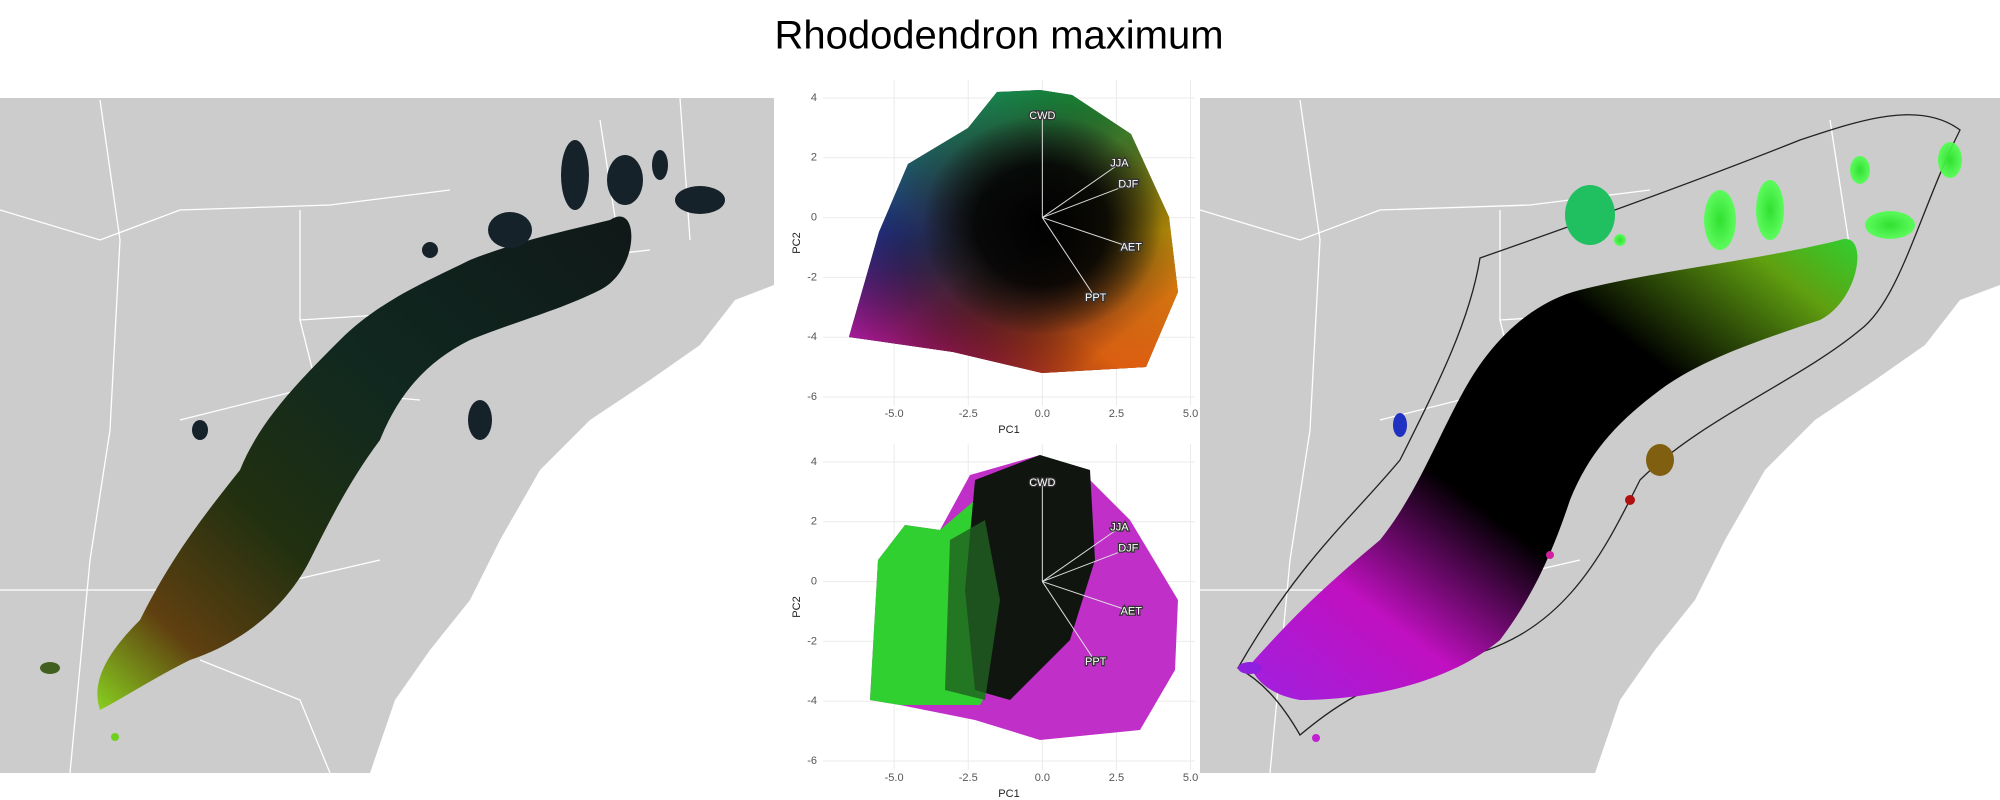 The width and height of the screenshot is (2000, 800). I want to click on cloud-bottom, so click(1024, 597).